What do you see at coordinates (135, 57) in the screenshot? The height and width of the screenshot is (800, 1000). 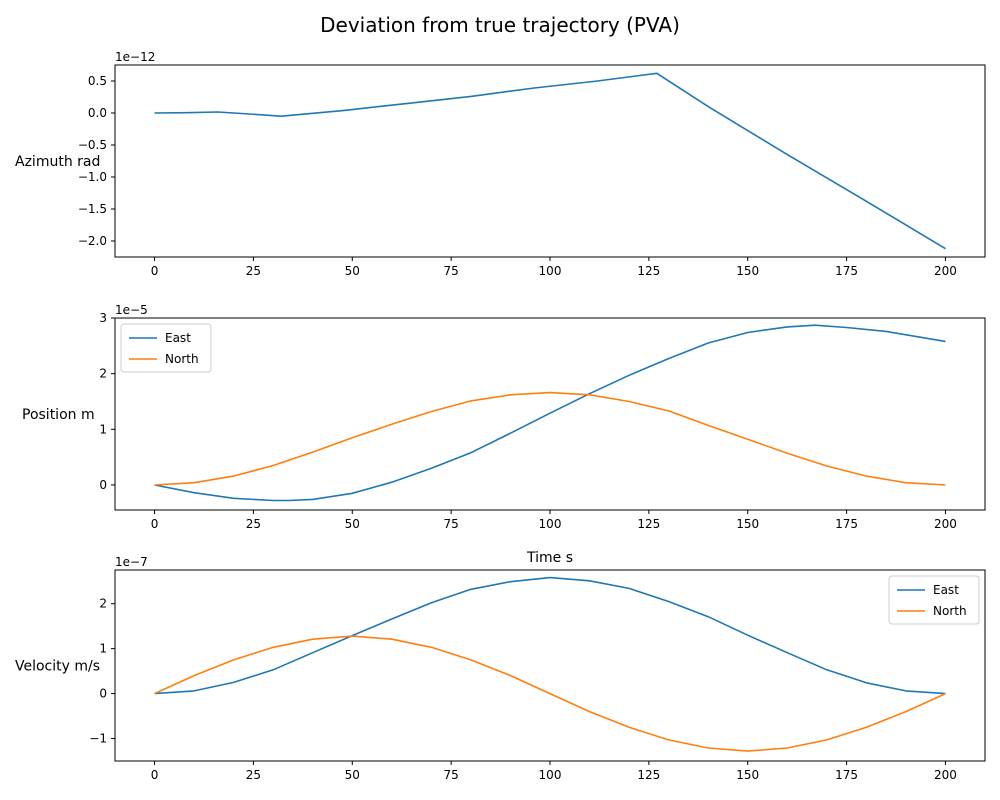 I see `axis-offset-text: 1e−12` at bounding box center [135, 57].